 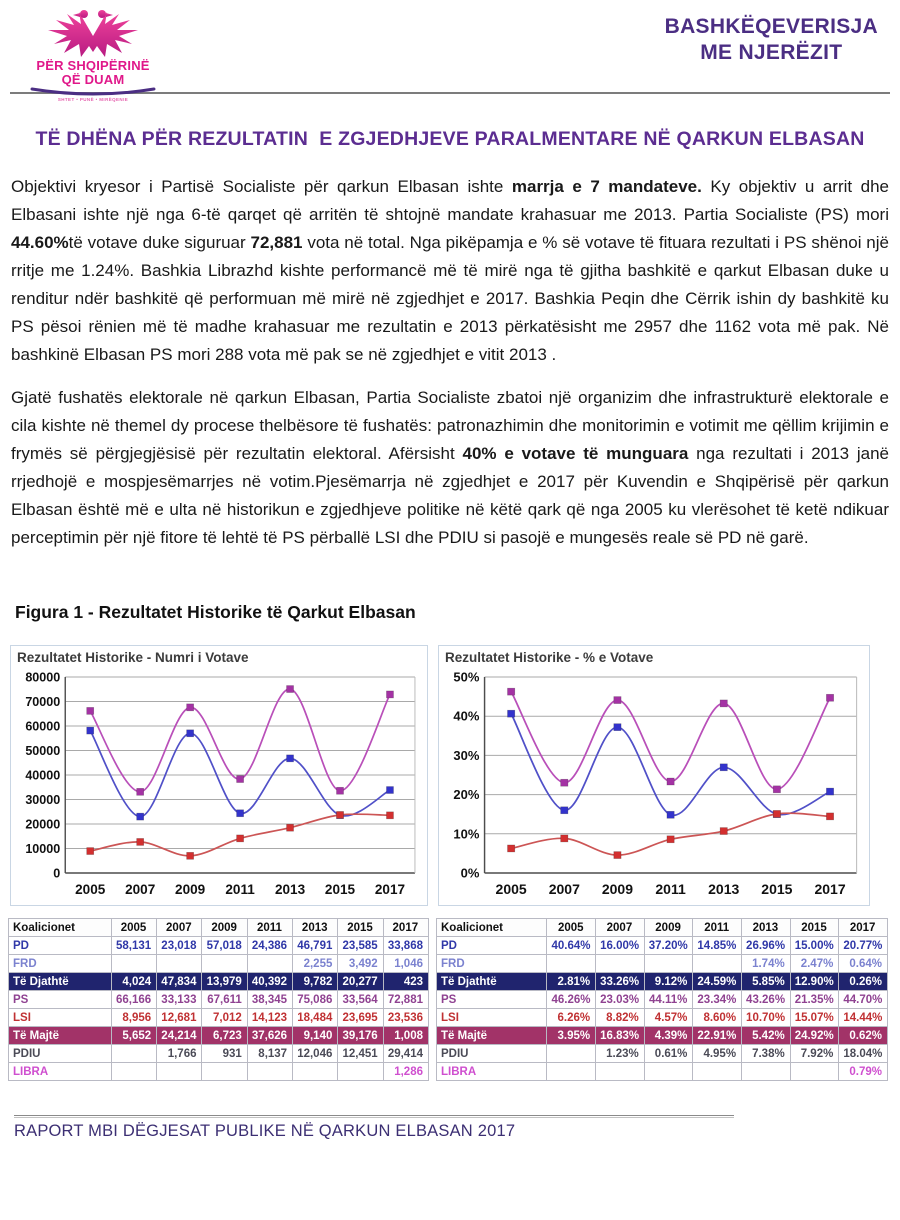 I want to click on svg-text: 60000, so click(x=42, y=727).